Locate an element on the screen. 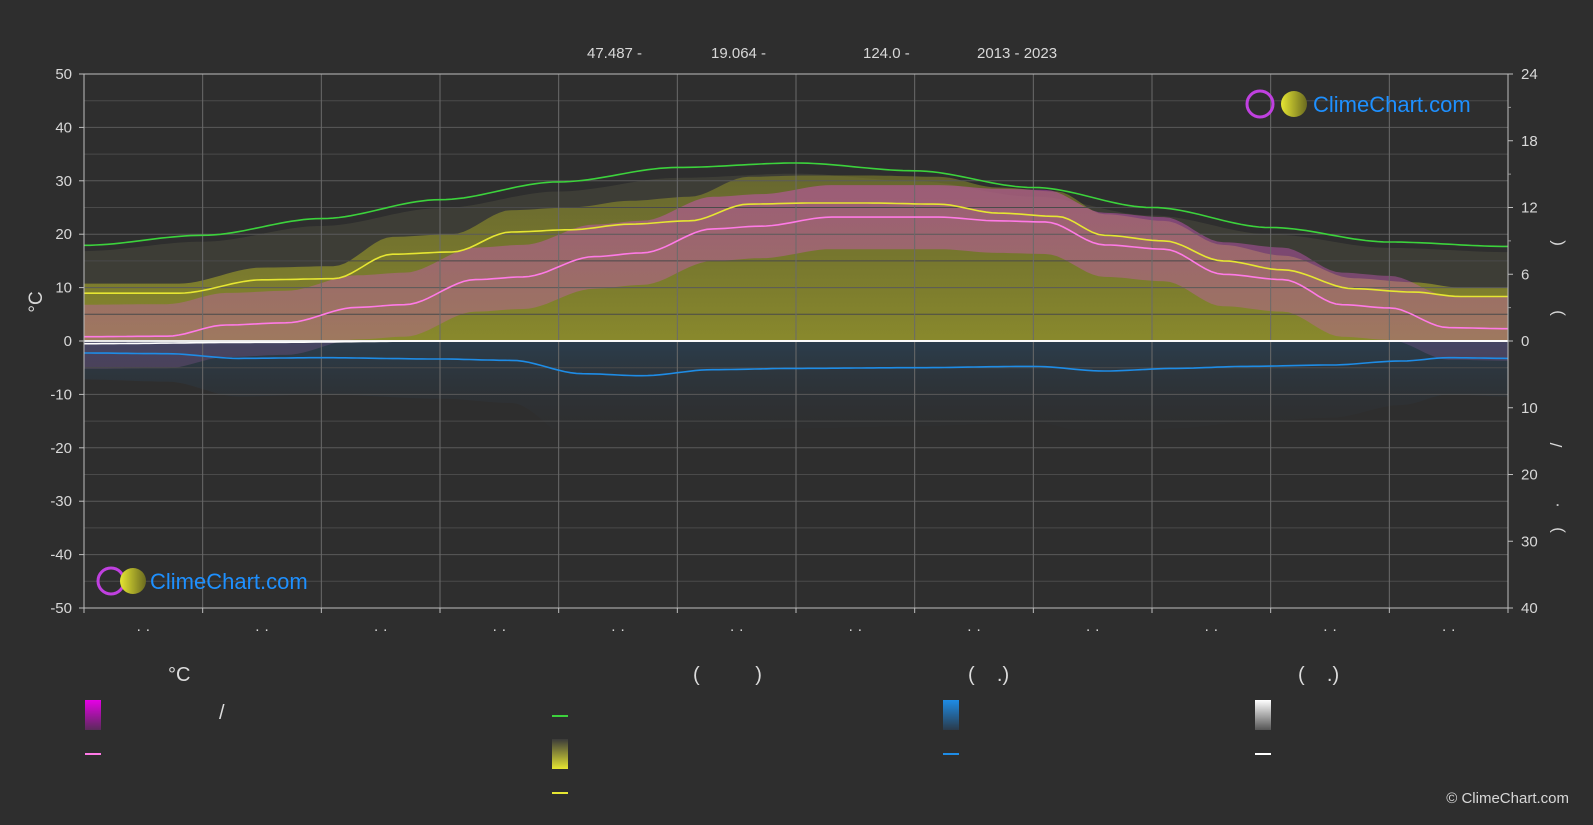 The height and width of the screenshot is (825, 1593). header-elev: 124.0 - is located at coordinates (886, 53).